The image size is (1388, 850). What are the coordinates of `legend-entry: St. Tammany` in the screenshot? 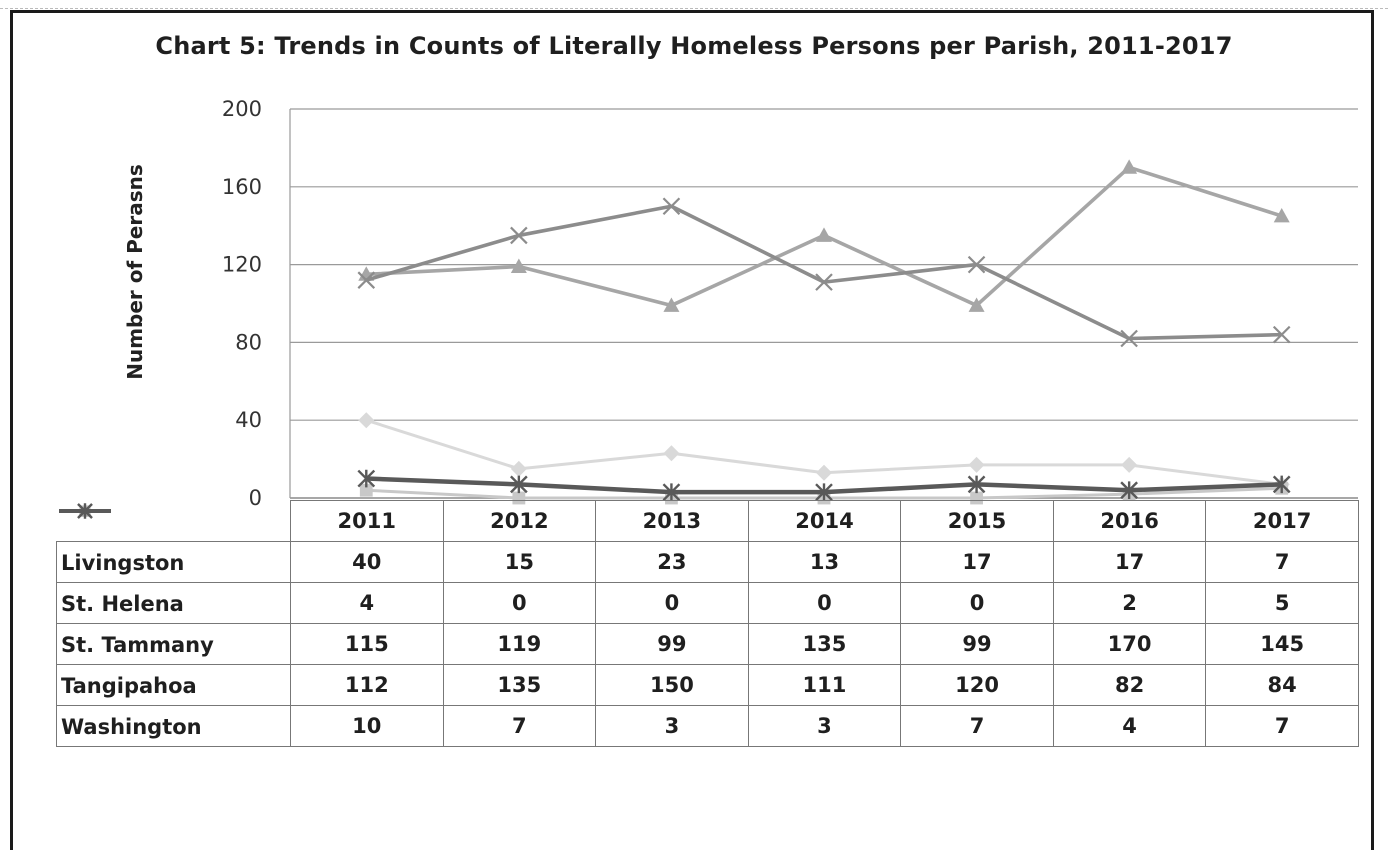 It's located at (173, 584).